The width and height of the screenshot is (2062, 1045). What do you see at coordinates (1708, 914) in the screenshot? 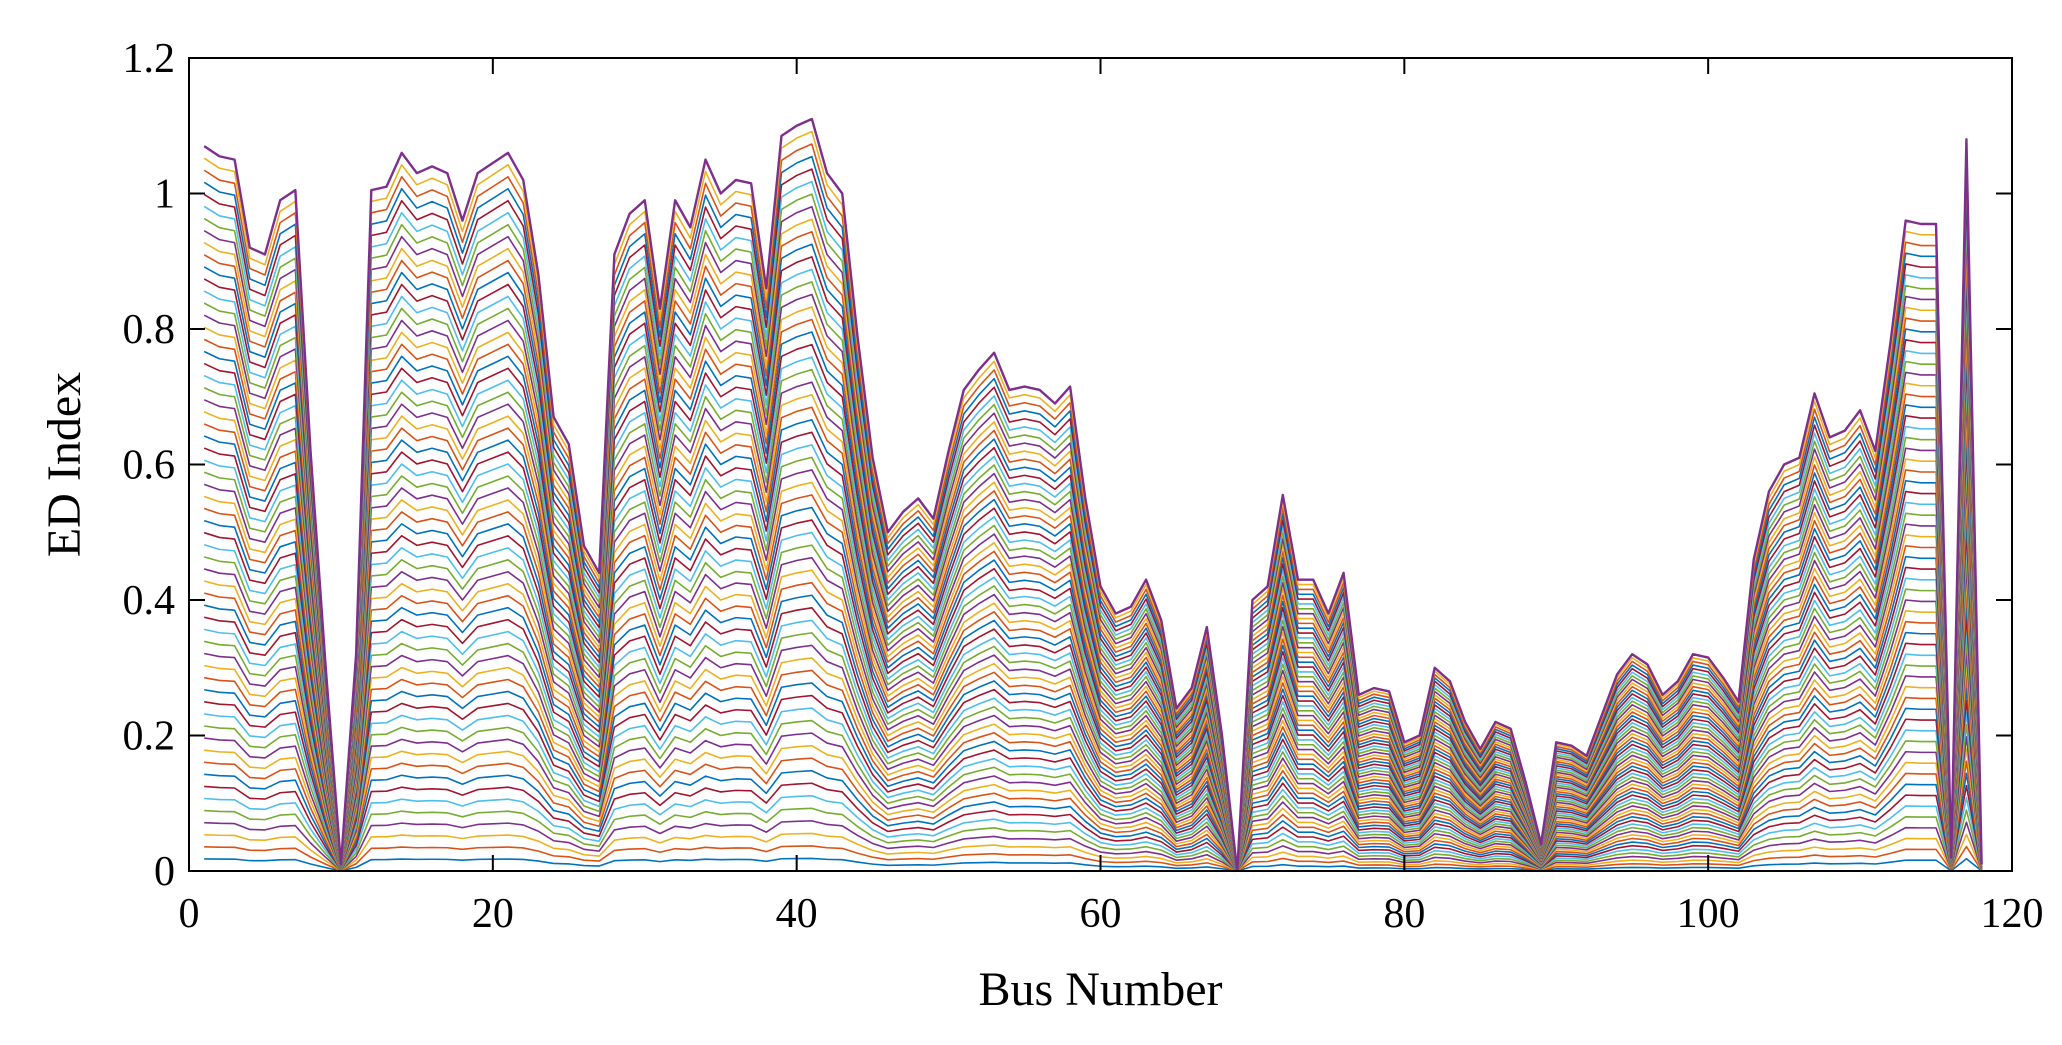
I see `x-tick-label: 100` at bounding box center [1708, 914].